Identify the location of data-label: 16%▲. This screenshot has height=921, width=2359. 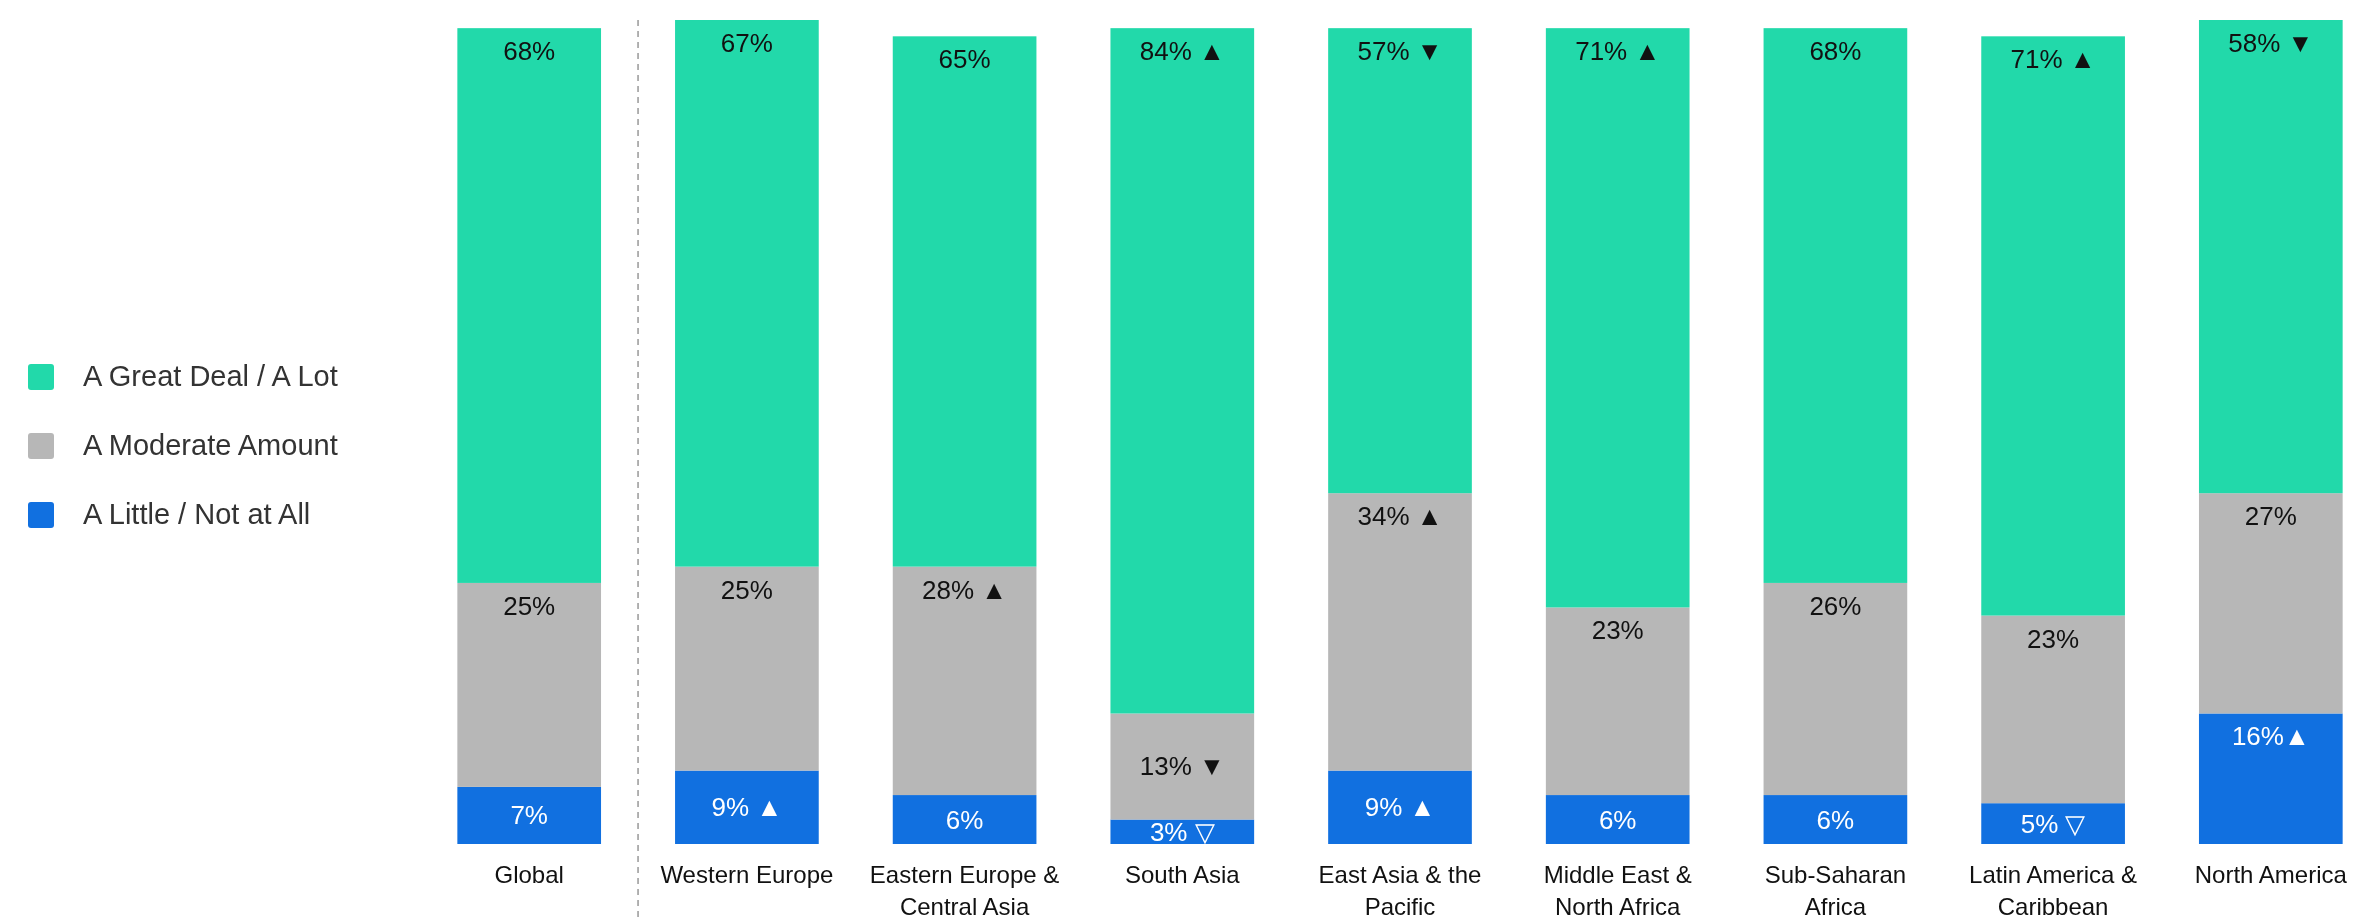
(2270, 736).